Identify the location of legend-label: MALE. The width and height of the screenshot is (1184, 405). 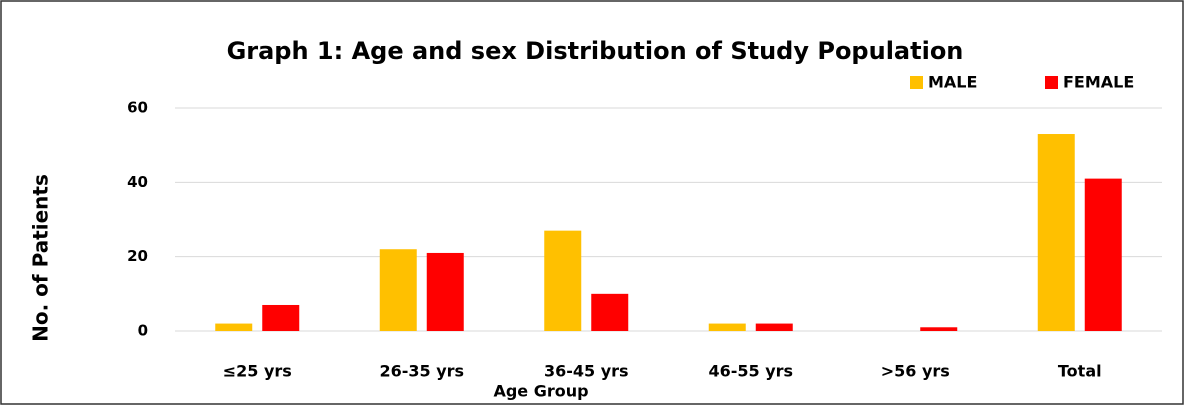
(952, 82).